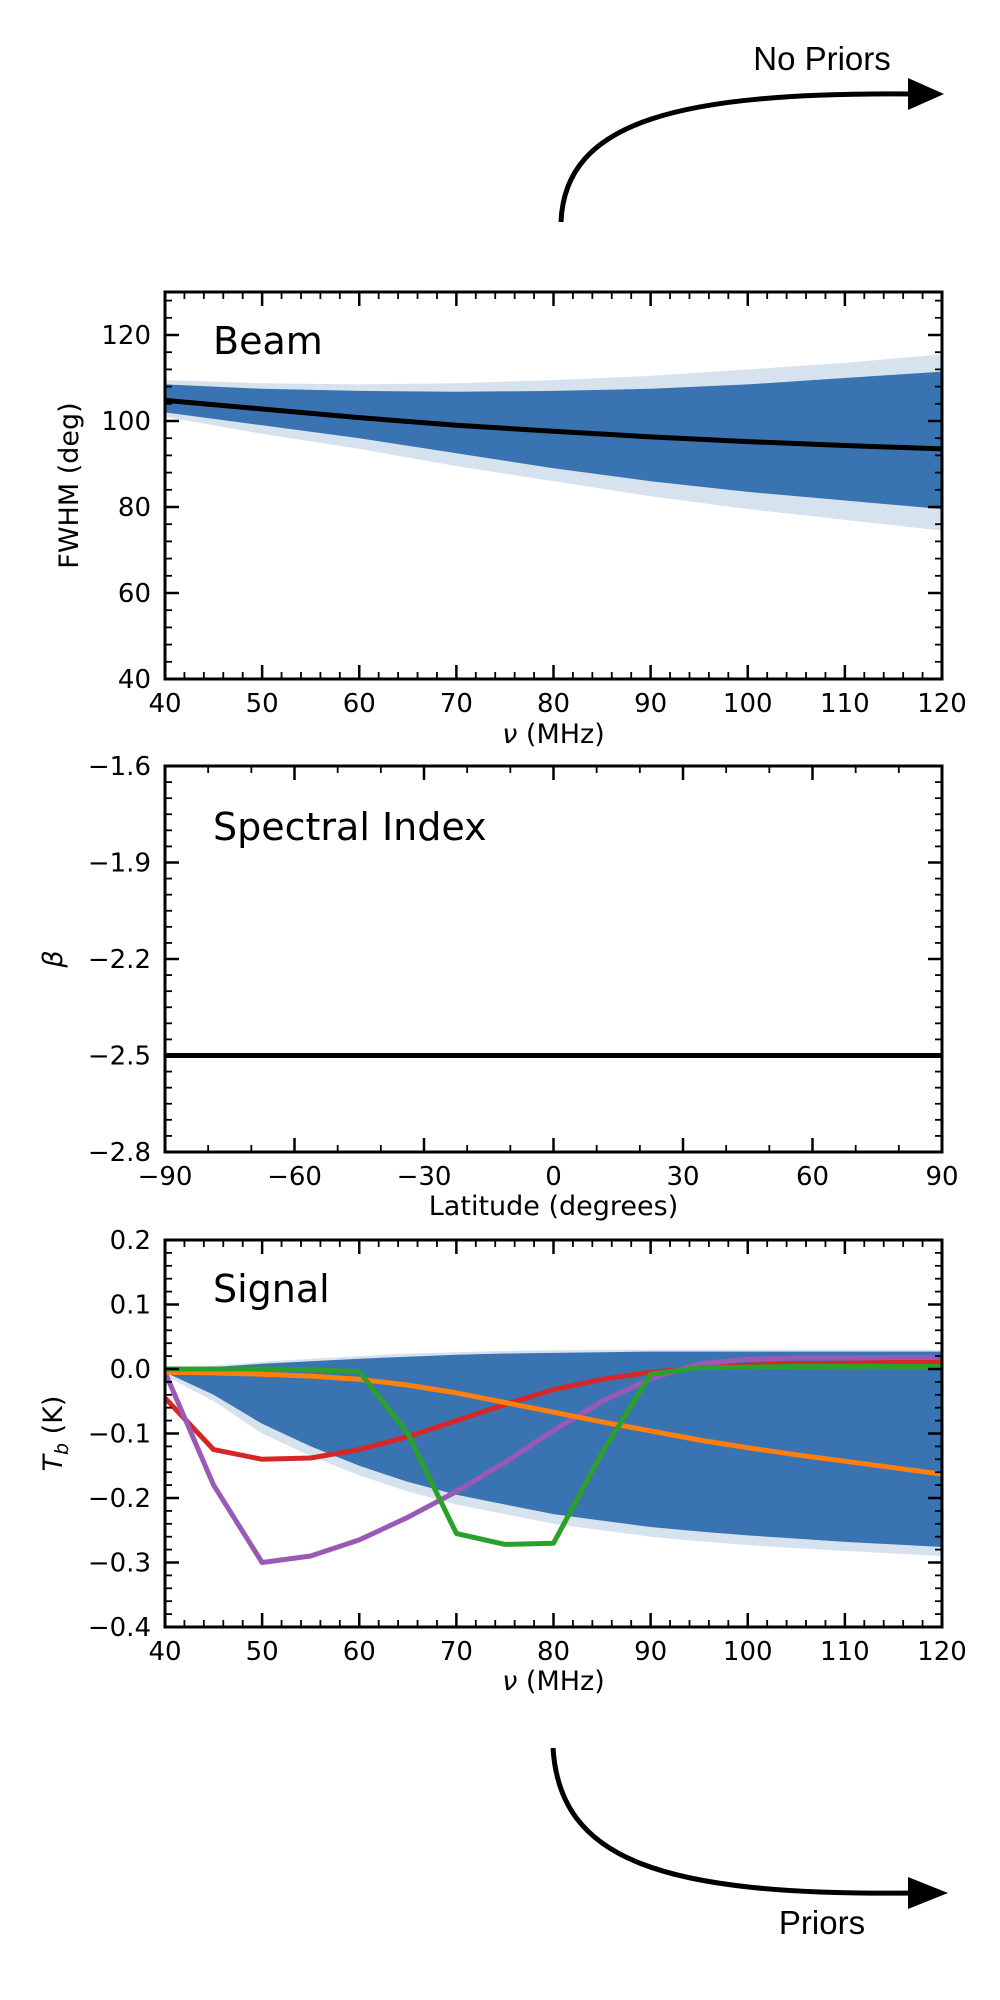 This screenshot has width=1000, height=2000. I want to click on priors-arrow: Priors, so click(749, 1844).